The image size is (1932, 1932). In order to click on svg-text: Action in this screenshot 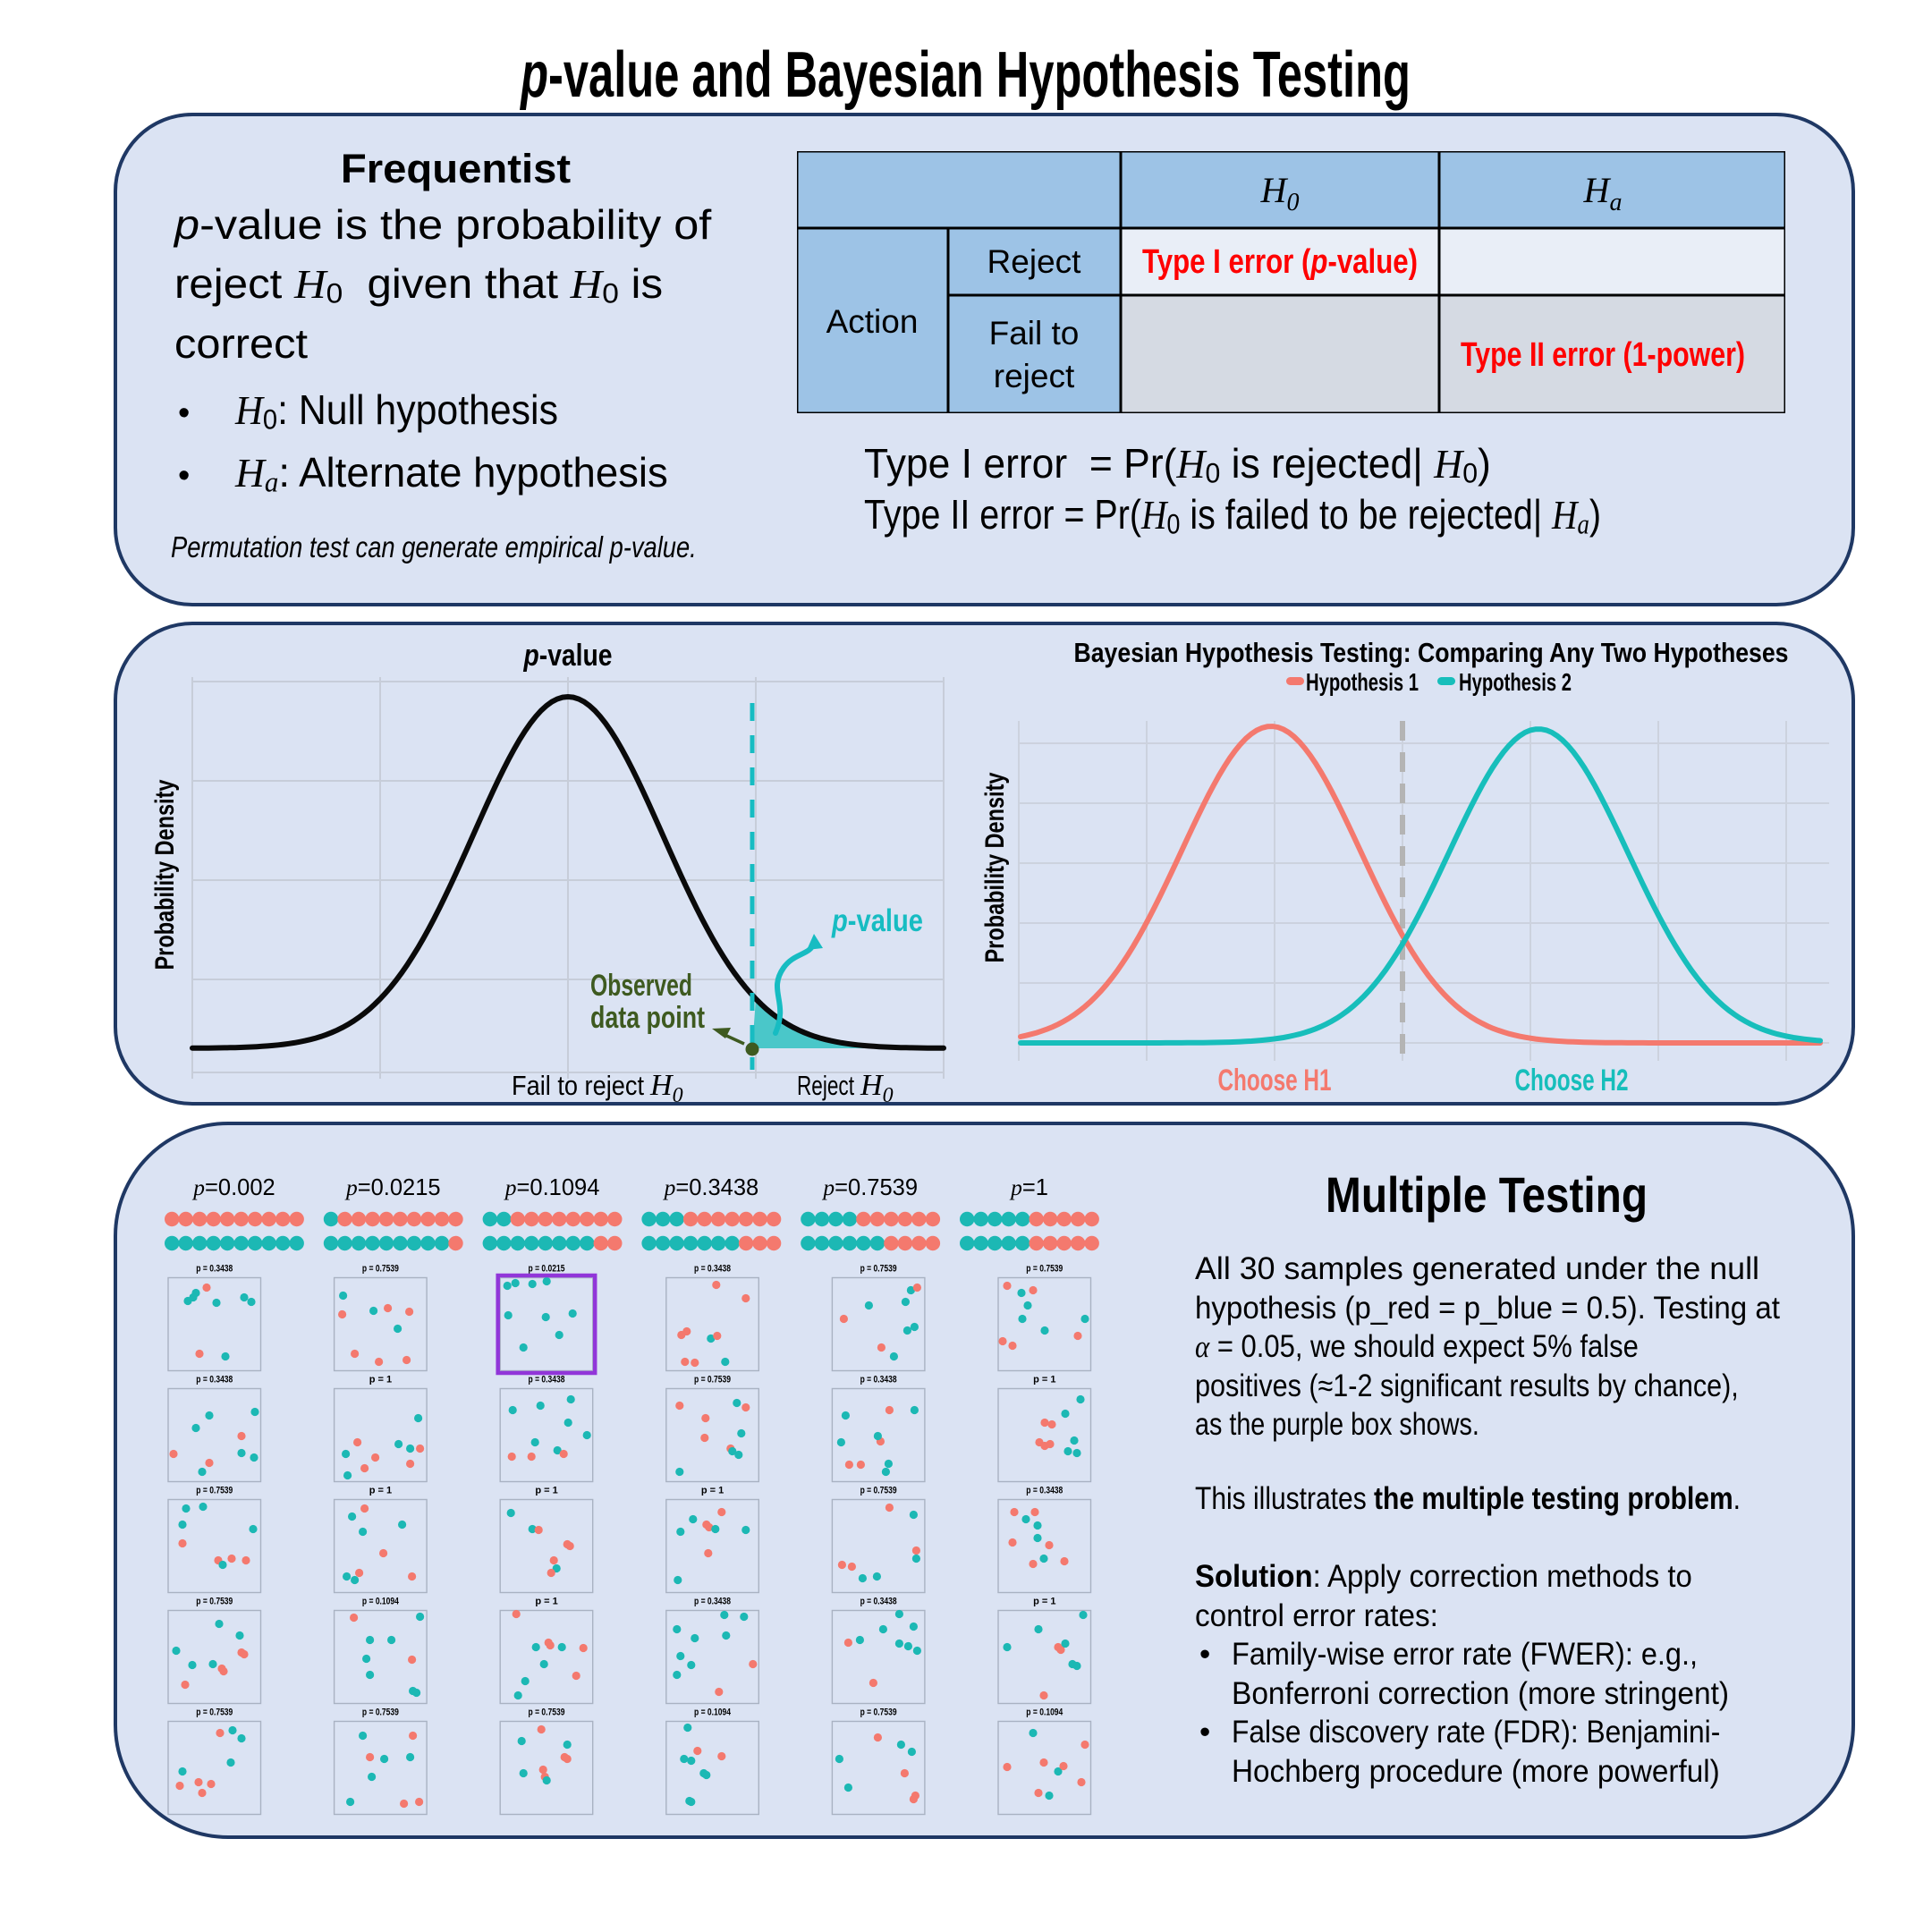, I will do `click(872, 321)`.